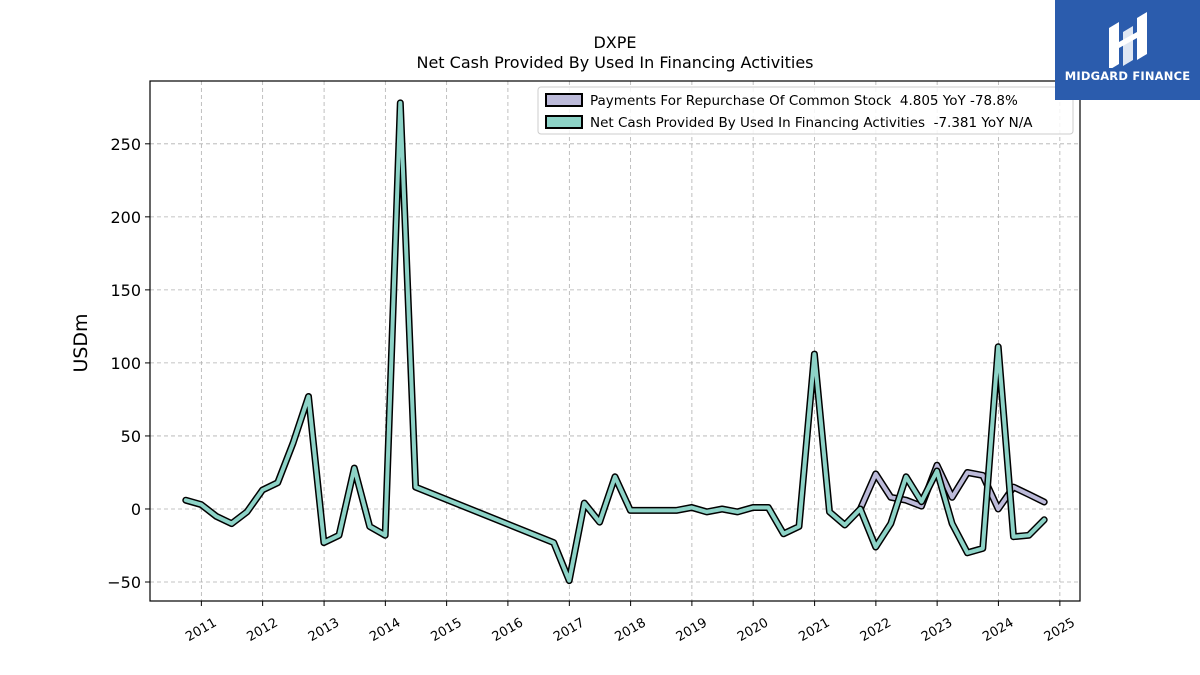 Image resolution: width=1200 pixels, height=675 pixels. I want to click on x-tick-label: 2019, so click(692, 630).